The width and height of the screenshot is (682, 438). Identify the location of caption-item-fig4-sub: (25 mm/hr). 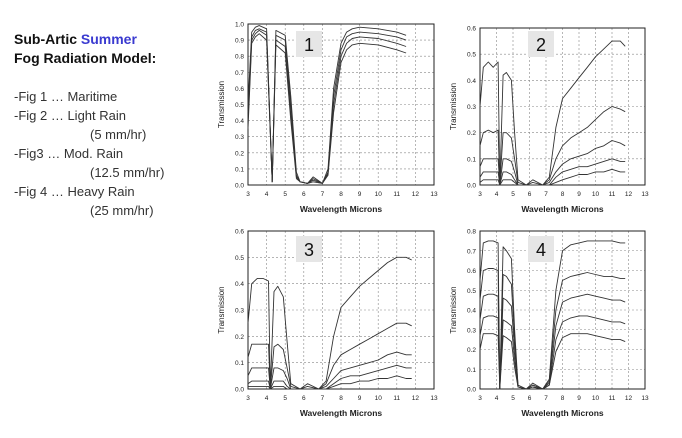
(122, 210).